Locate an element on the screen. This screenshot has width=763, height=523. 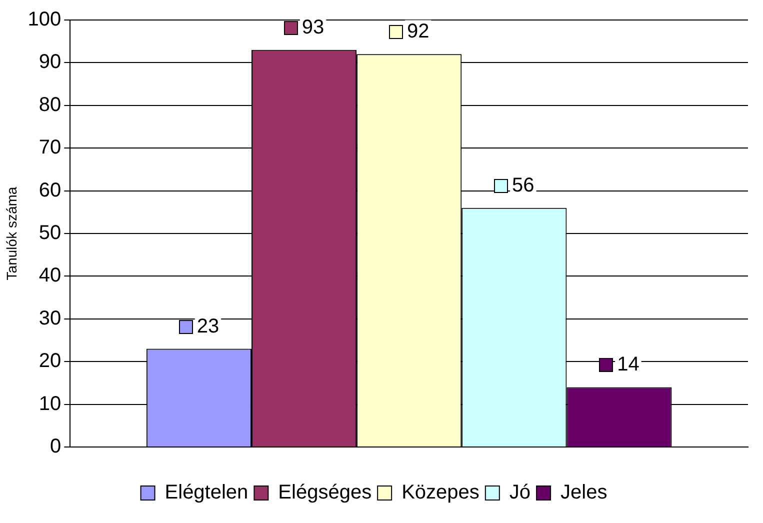
legend-label: Elégtelen is located at coordinates (206, 493).